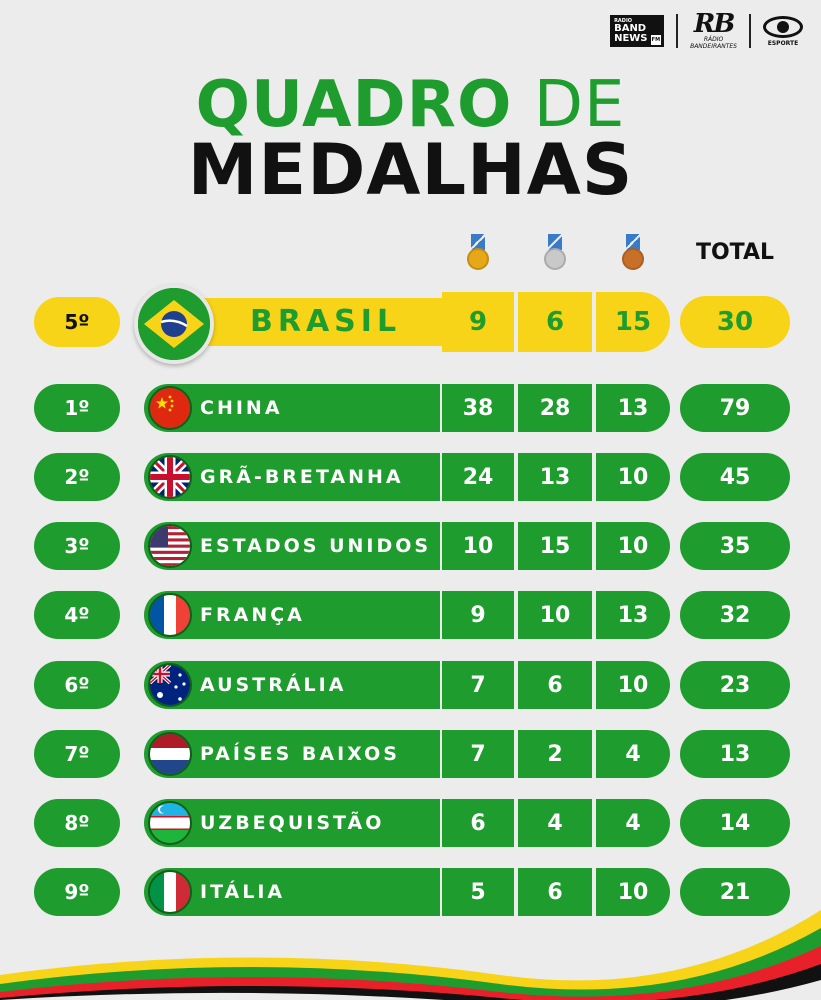 The image size is (821, 1000). I want to click on country-name: CHINA, so click(241, 408).